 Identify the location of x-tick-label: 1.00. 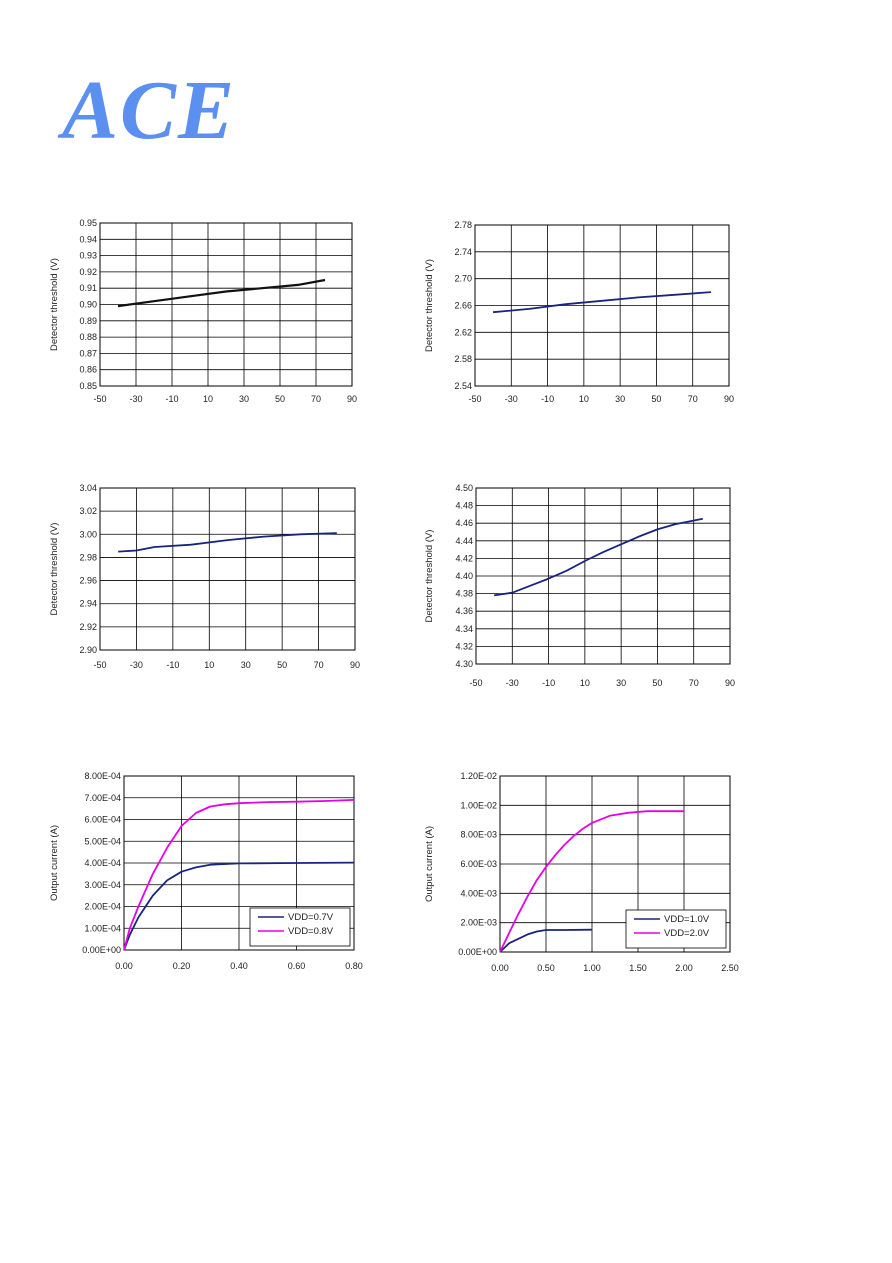
(592, 968).